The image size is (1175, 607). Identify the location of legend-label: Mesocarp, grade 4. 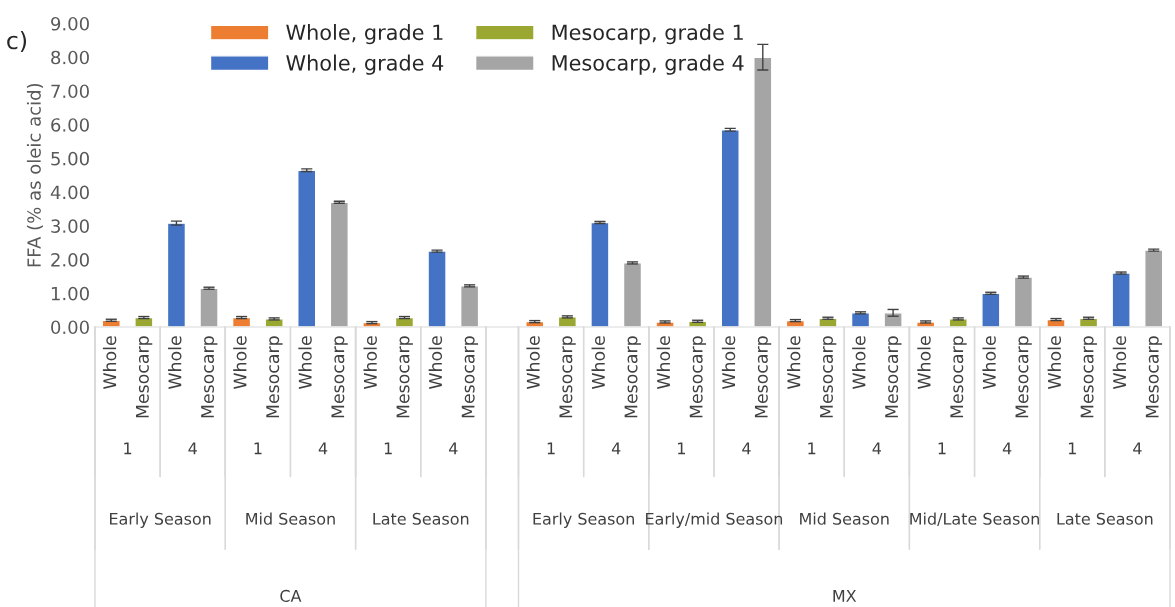
(648, 64).